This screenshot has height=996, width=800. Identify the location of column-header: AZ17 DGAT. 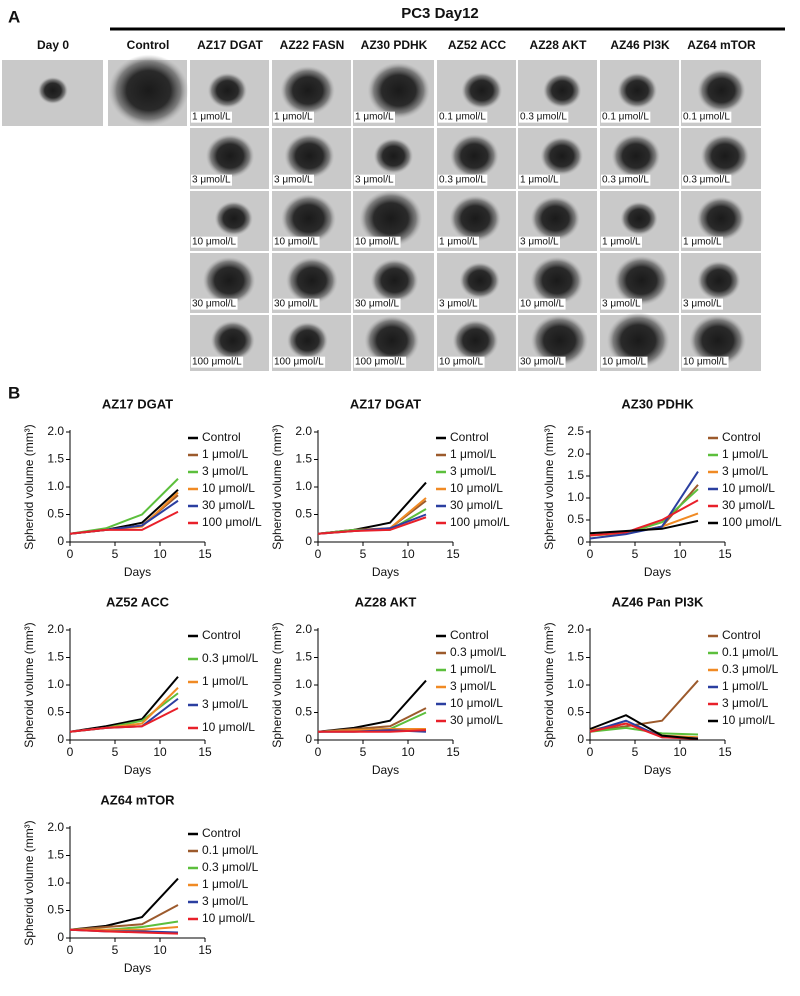
(230, 45).